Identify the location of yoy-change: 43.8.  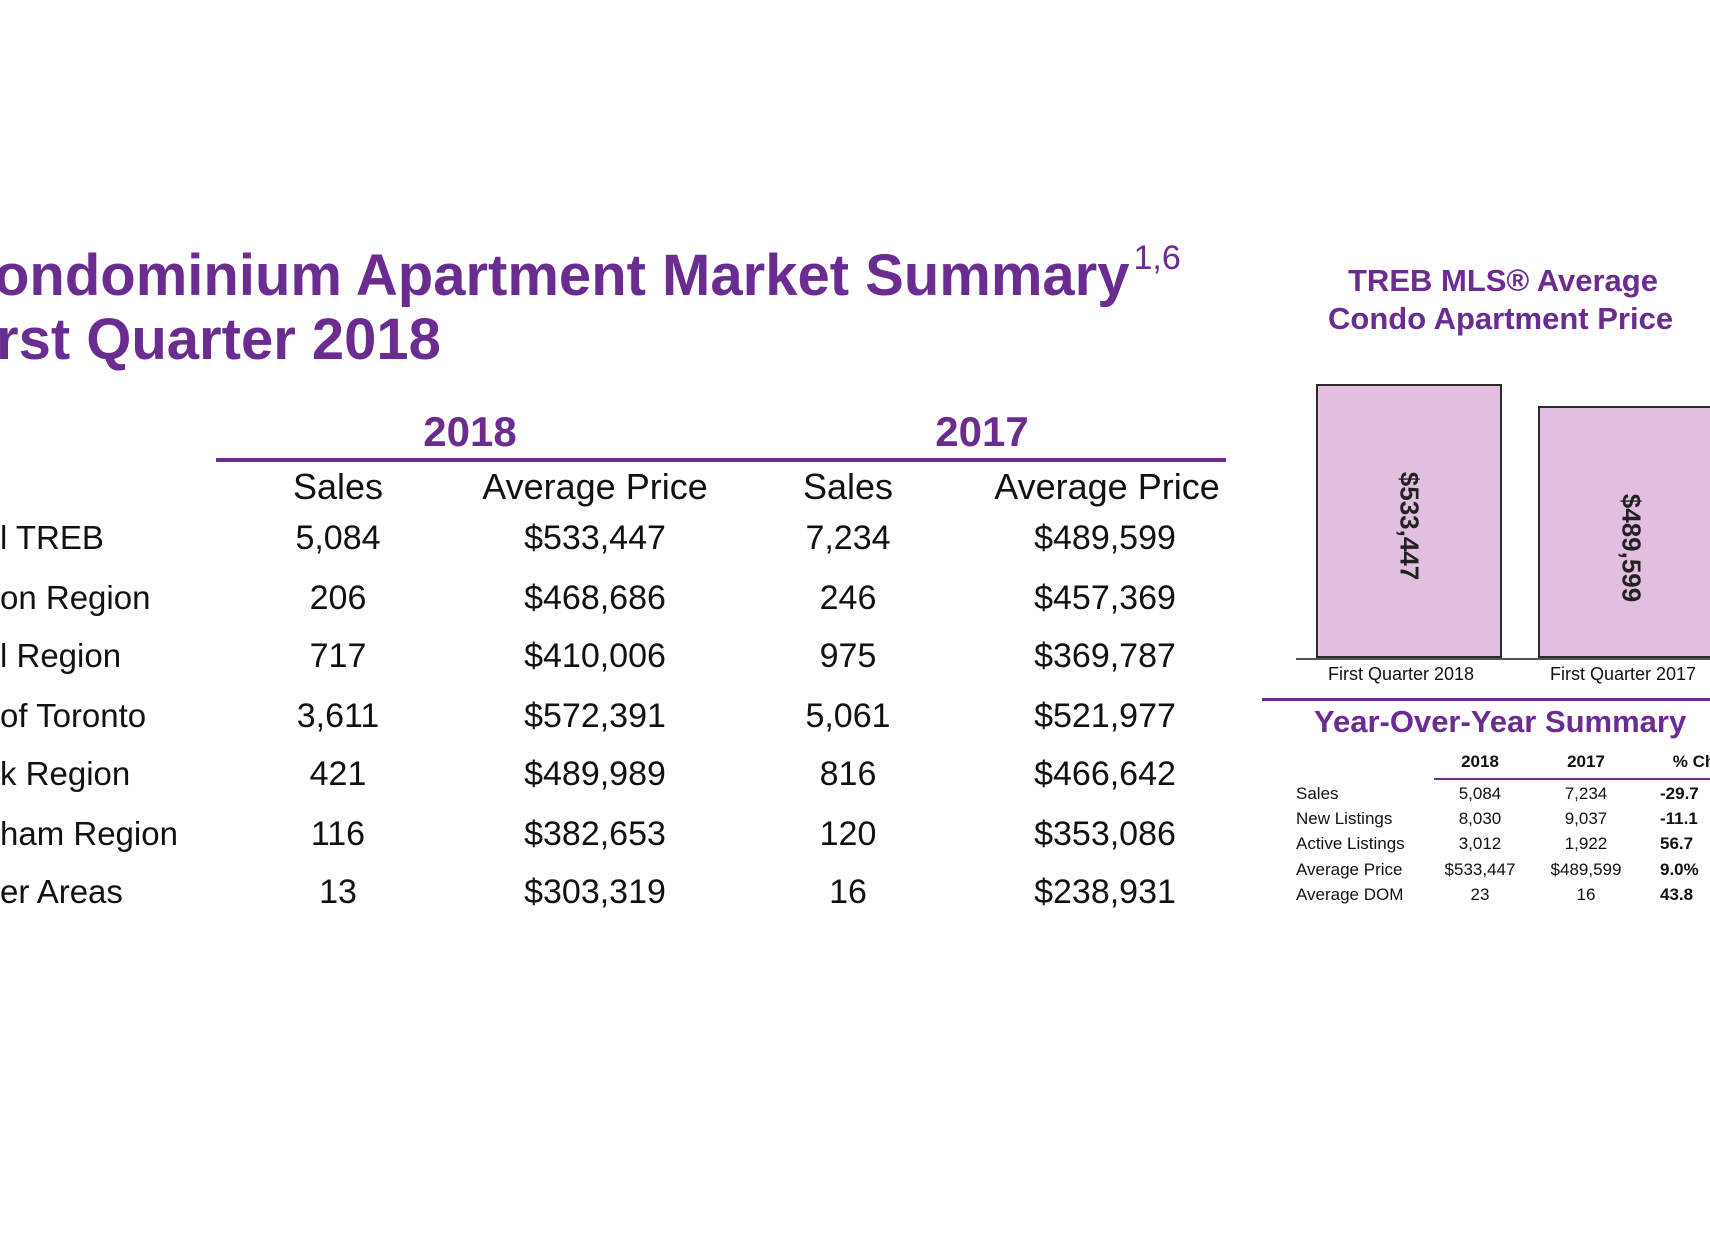
(1677, 894).